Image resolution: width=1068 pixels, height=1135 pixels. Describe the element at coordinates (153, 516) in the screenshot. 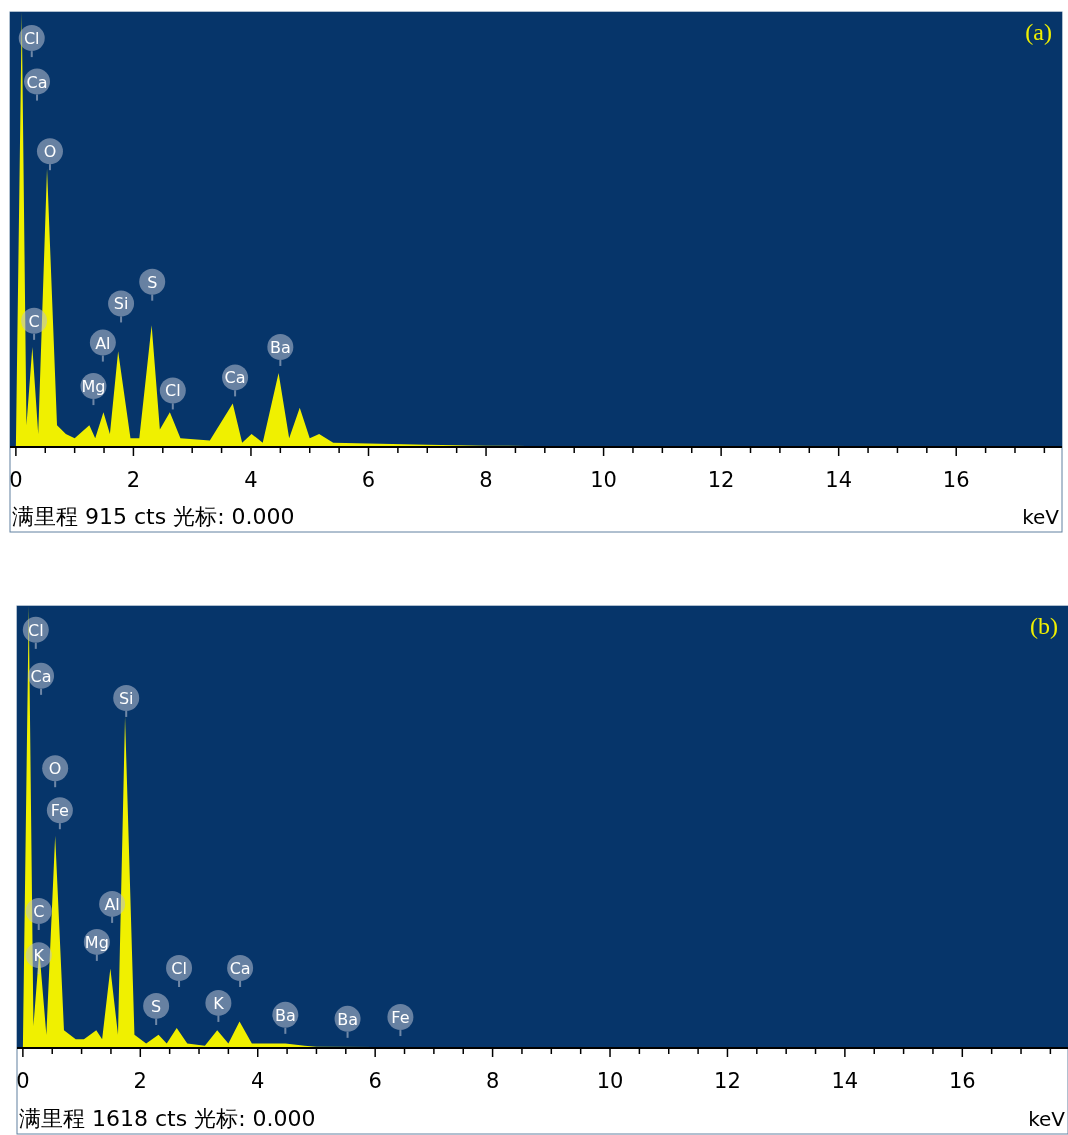

I see `text: 满里程 915 cts 光标: 0.000` at that location.